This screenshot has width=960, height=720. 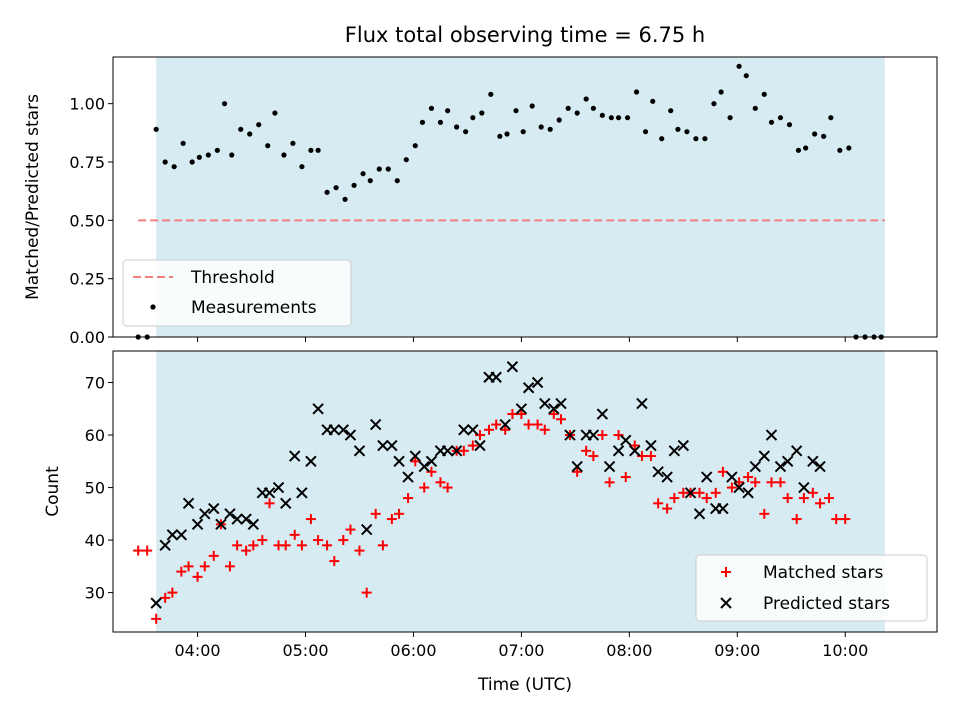 I want to click on bottom-x-ticks: 04:00 05:00 06:00 07:00 08:00 09:00 10:00, so click(x=521, y=646).